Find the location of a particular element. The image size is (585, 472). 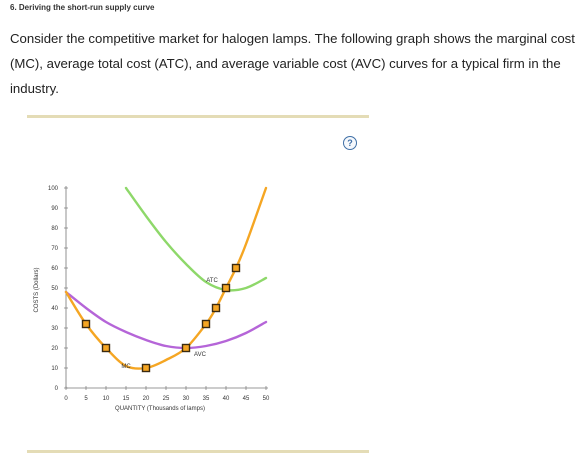

y-tick-label: 80 is located at coordinates (54, 229).